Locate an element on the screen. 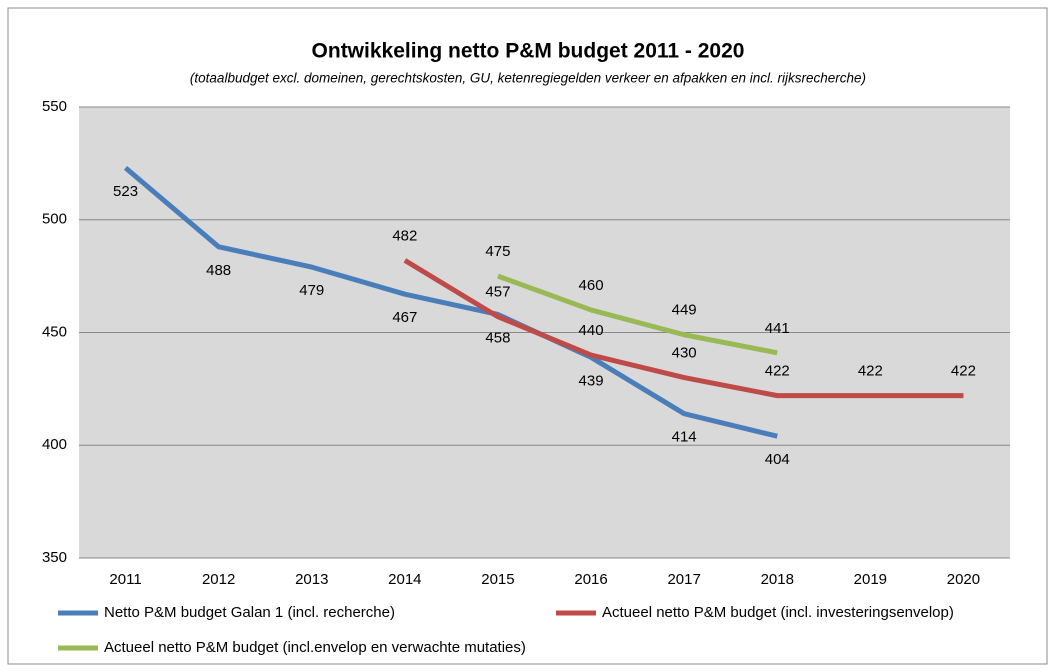 This screenshot has height=672, width=1055. x-tick-label: 2013 is located at coordinates (311, 579).